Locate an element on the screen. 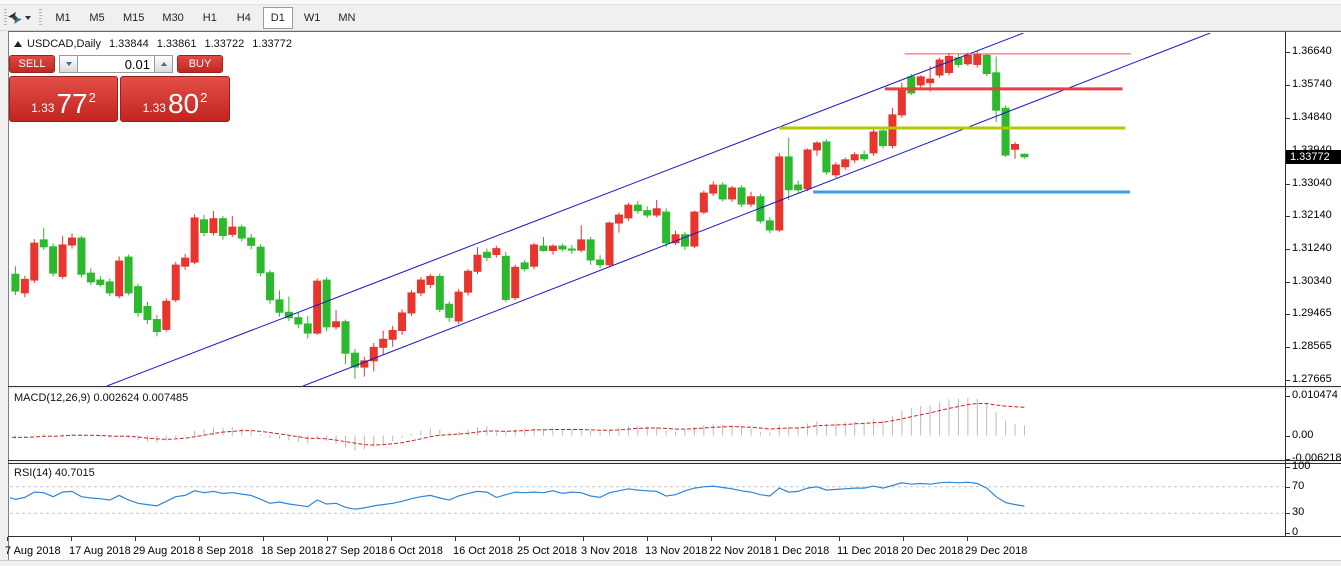 This screenshot has width=1341, height=566. toolbar-gripper is located at coordinates (5, 17).